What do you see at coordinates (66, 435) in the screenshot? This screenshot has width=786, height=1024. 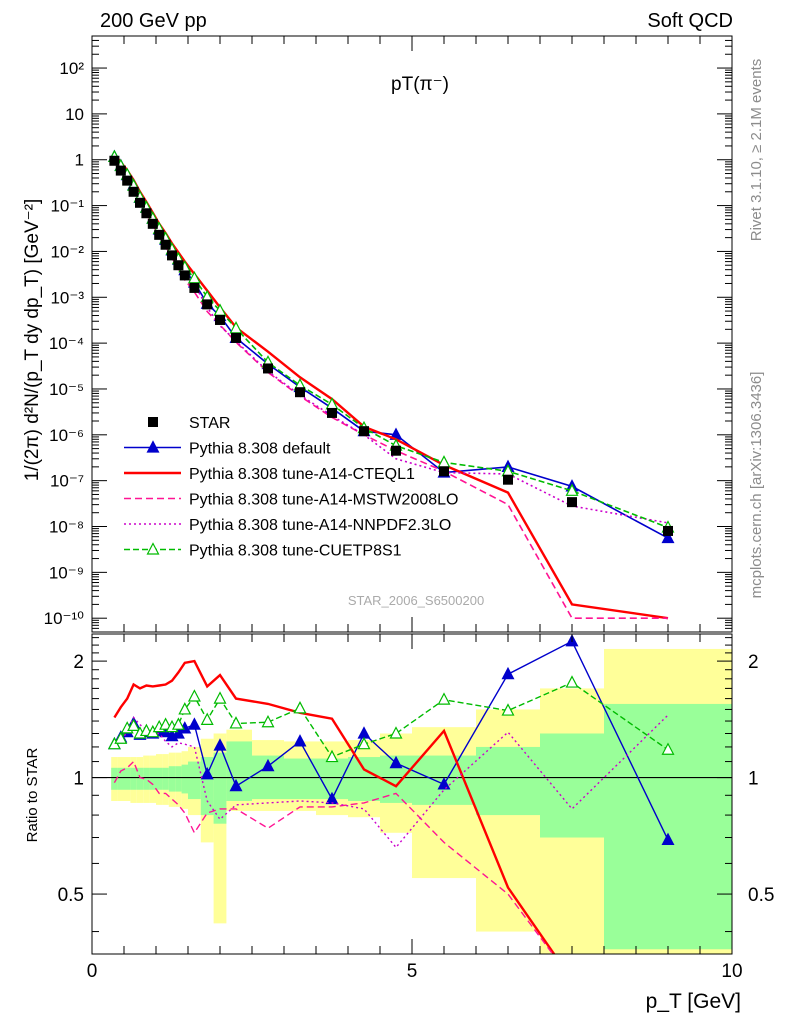 I see `y-tick-label: 10⁻⁶` at bounding box center [66, 435].